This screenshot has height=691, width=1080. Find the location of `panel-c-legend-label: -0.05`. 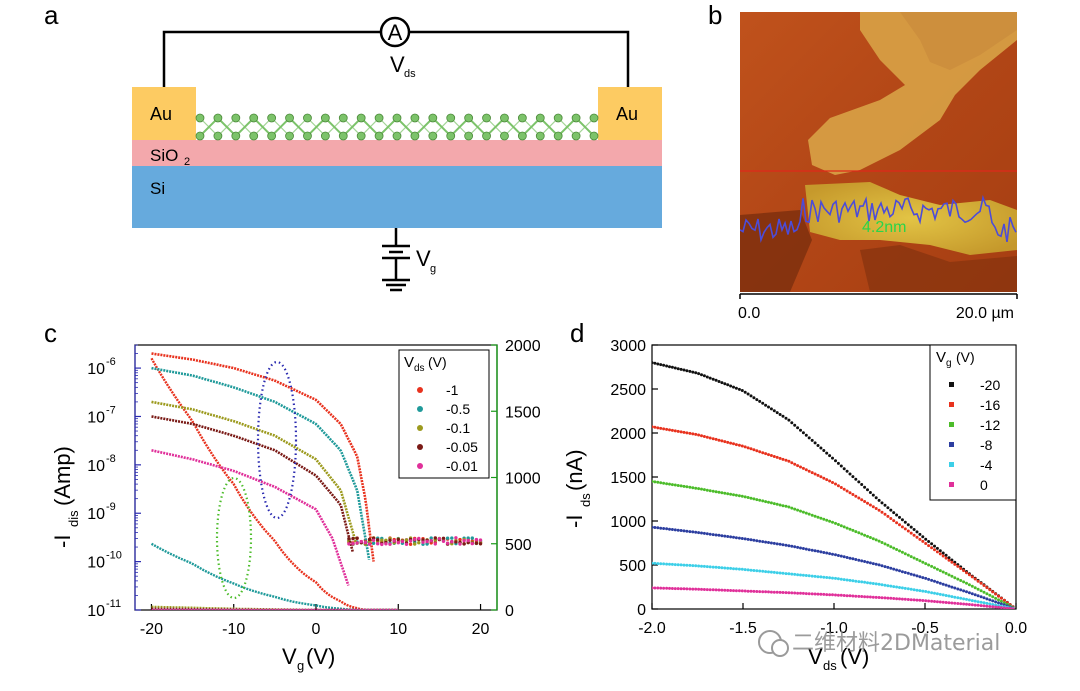

panel-c-legend-label: -0.05 is located at coordinates (462, 447).